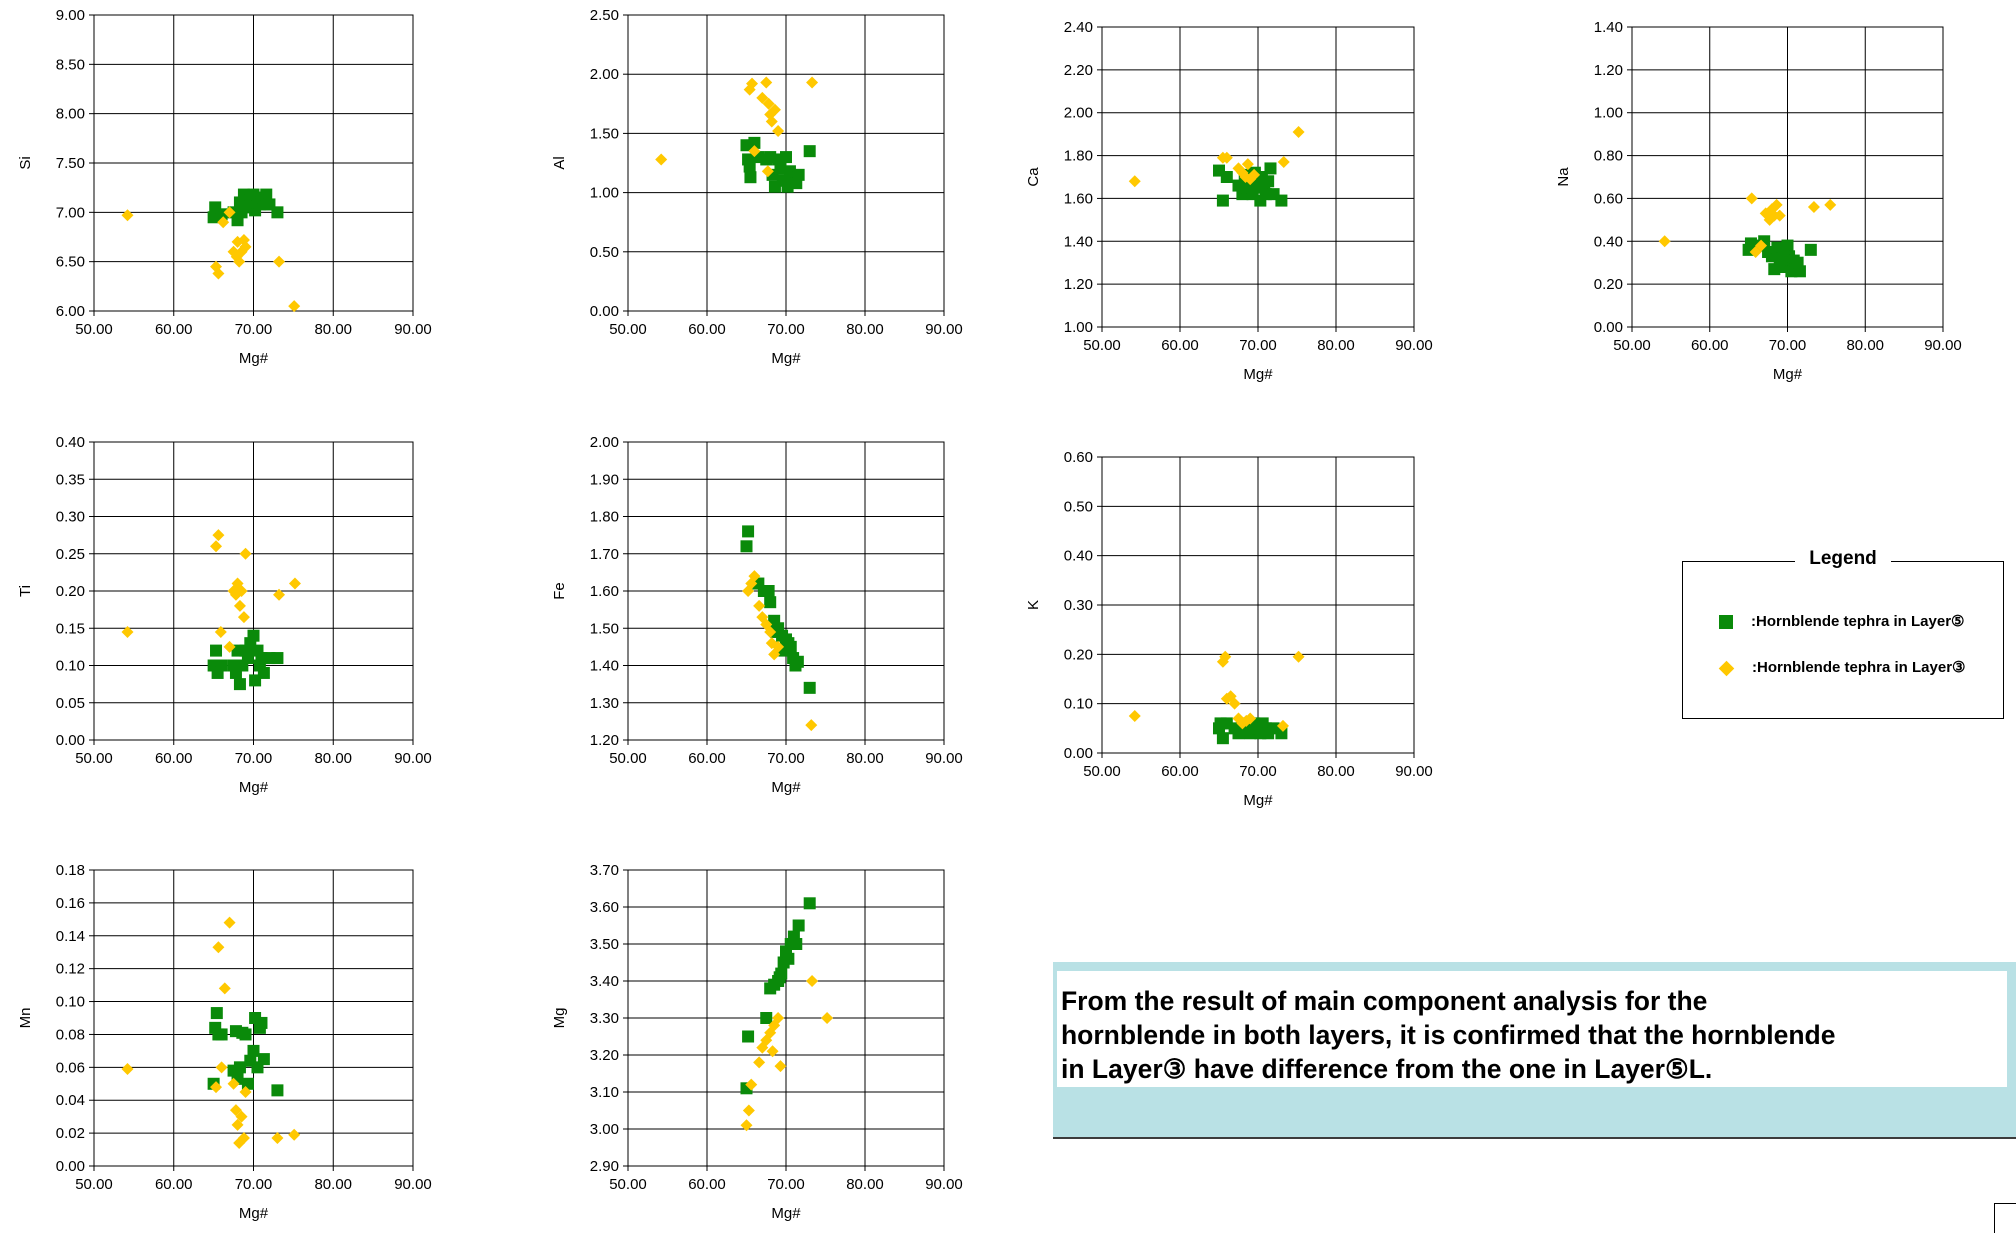 This screenshot has height=1233, width=2016. Describe the element at coordinates (1841, 667) in the screenshot. I see `legend-item-layer3: :Hornblende tephra in Layer③` at that location.